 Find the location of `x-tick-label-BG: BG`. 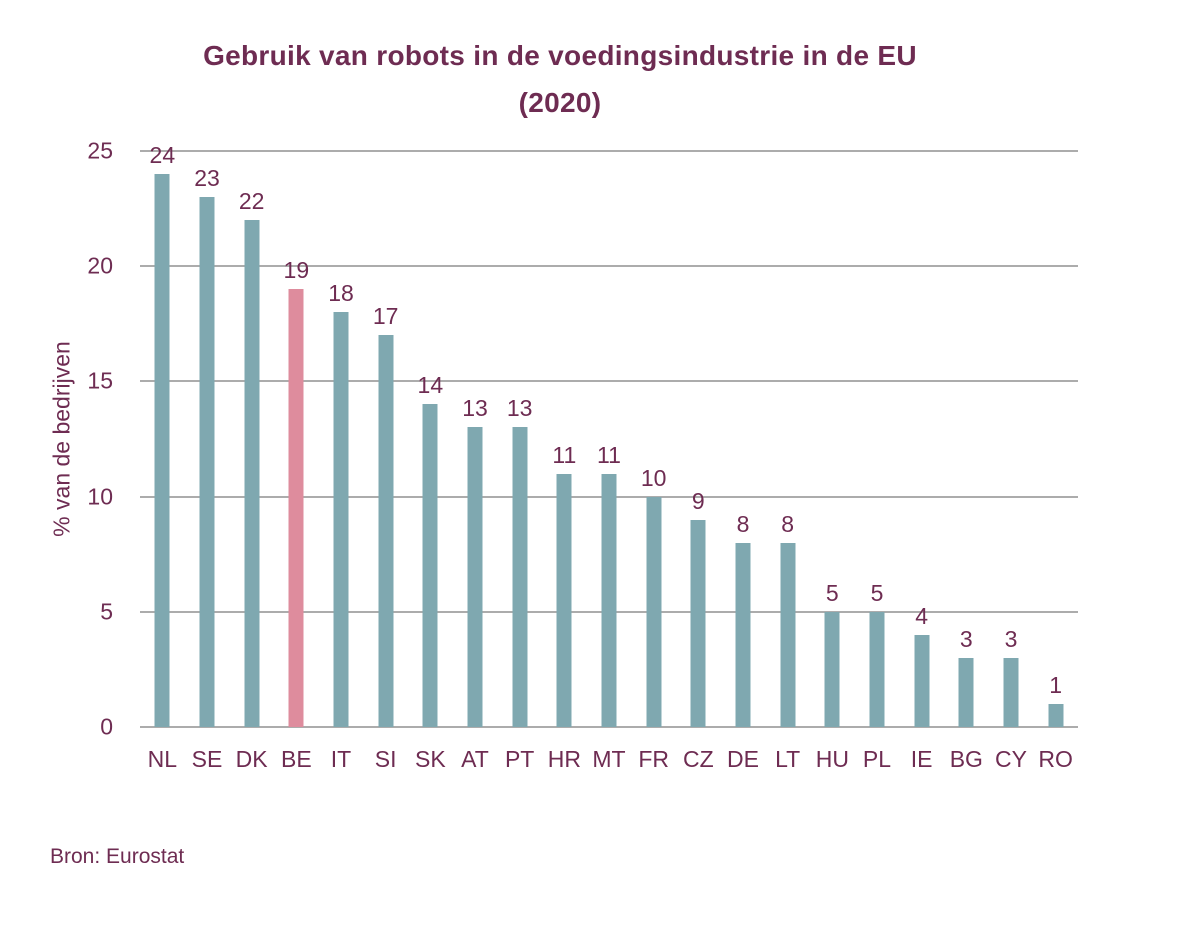

x-tick-label-BG: BG is located at coordinates (966, 759).